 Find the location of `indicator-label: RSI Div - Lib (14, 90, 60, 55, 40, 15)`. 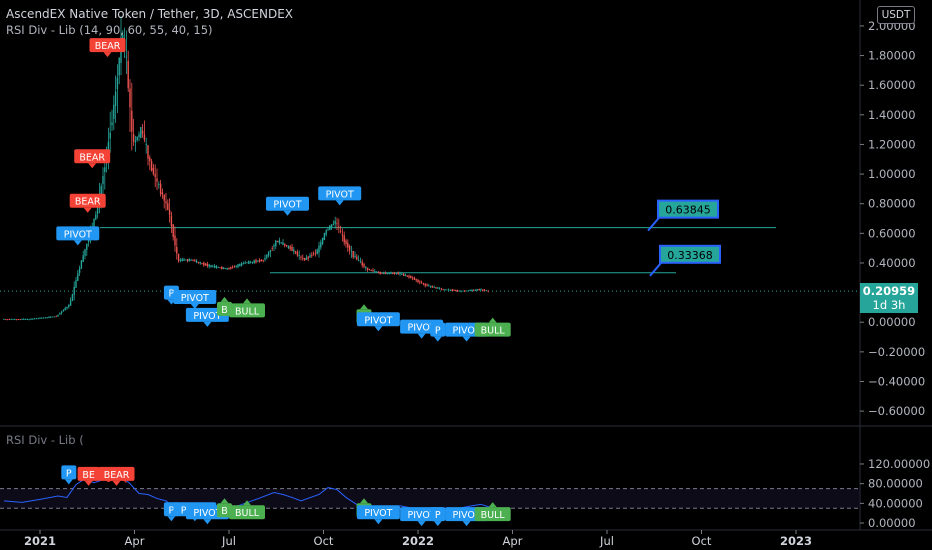

indicator-label: RSI Div - Lib (14, 90, 60, 55, 40, 15) is located at coordinates (109, 30).